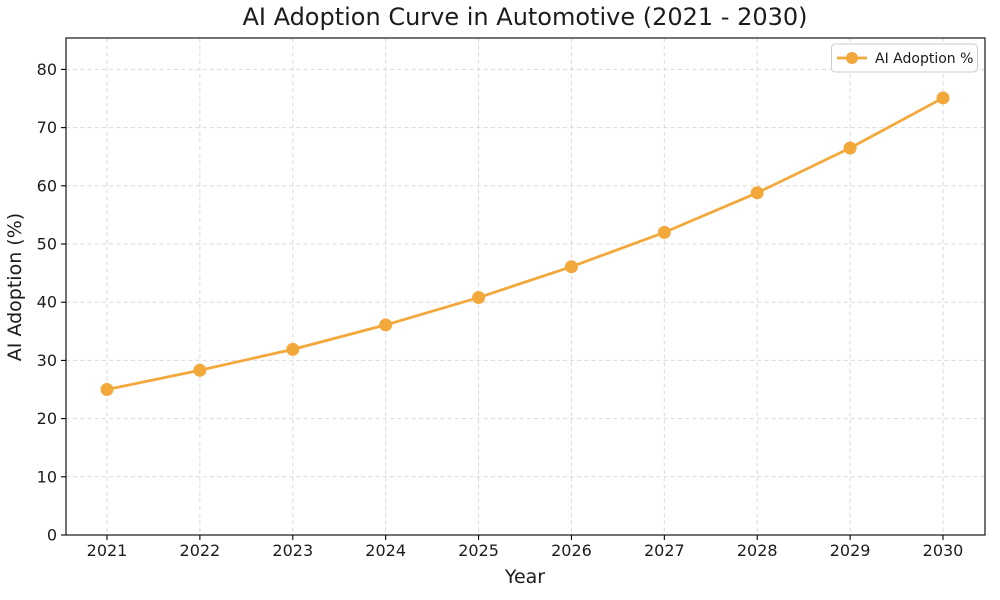  I want to click on y-tick-label: 20, so click(47, 418).